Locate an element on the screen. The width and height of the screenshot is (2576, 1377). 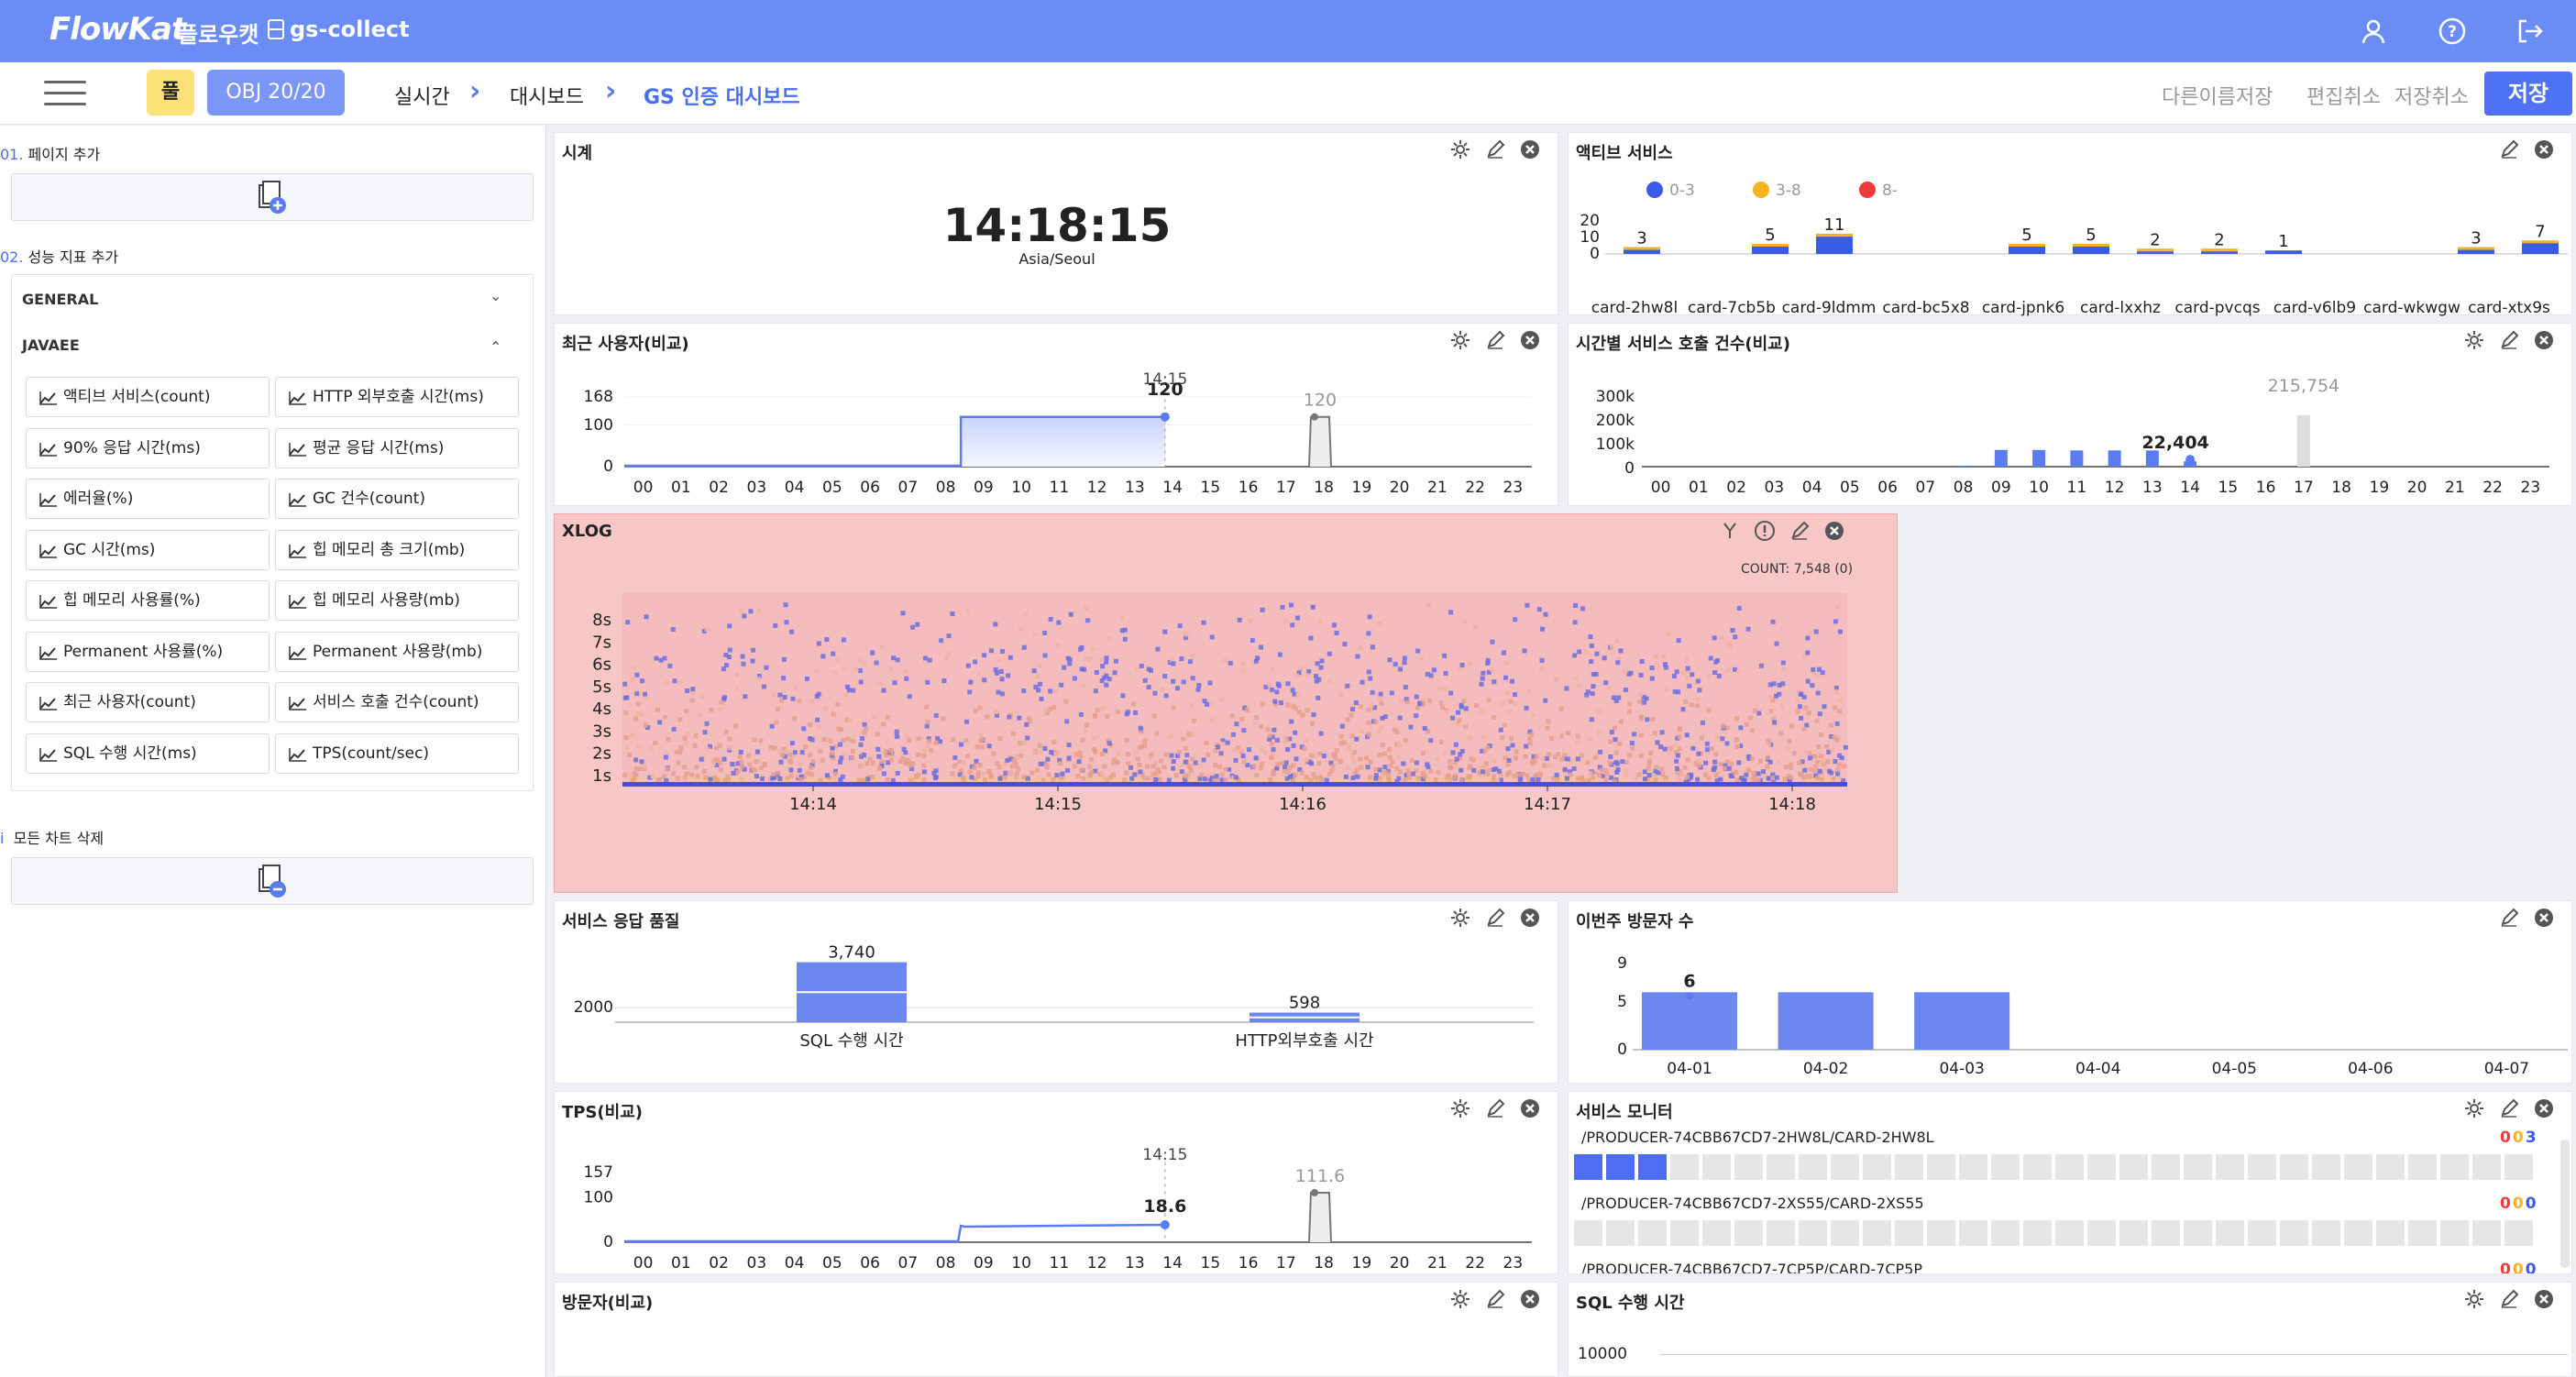
alert-icon is located at coordinates (1765, 531).